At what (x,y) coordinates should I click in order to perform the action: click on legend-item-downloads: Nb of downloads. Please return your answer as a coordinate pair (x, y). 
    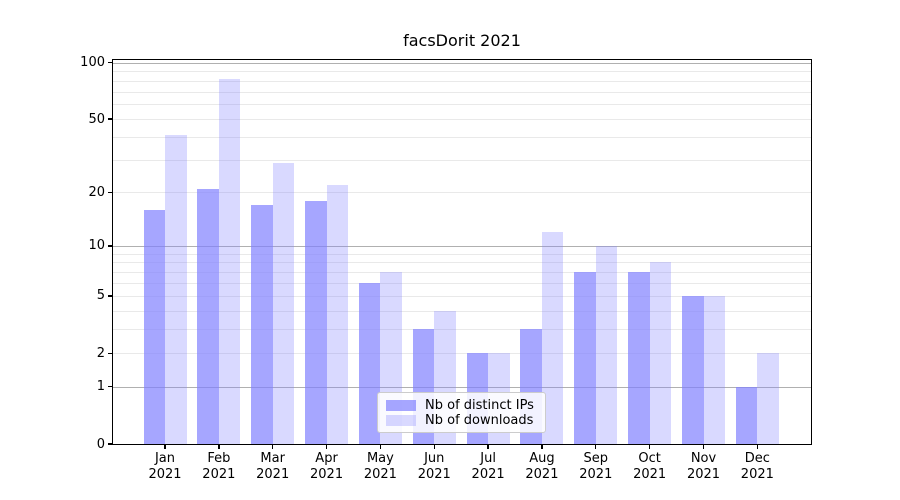
    Looking at the image, I should click on (461, 420).